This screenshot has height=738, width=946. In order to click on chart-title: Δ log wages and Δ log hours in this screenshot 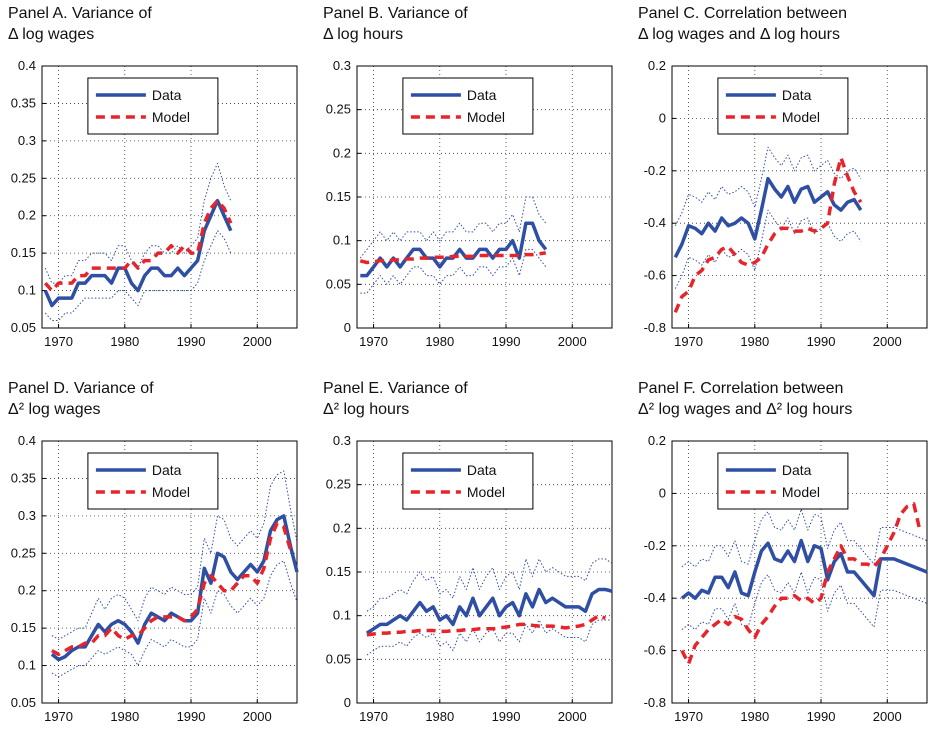, I will do `click(739, 34)`.